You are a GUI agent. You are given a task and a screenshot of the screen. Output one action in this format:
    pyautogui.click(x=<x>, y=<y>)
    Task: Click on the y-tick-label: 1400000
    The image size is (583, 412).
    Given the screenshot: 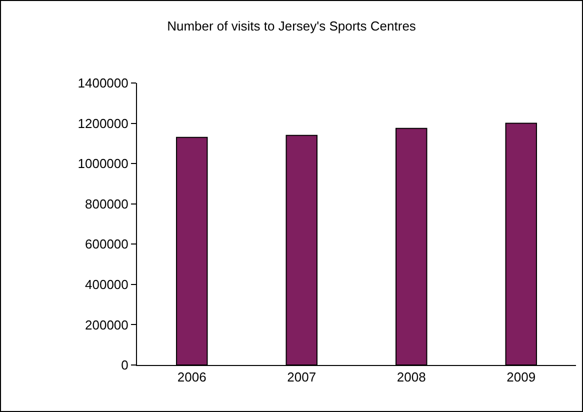 What is the action you would take?
    pyautogui.click(x=103, y=83)
    